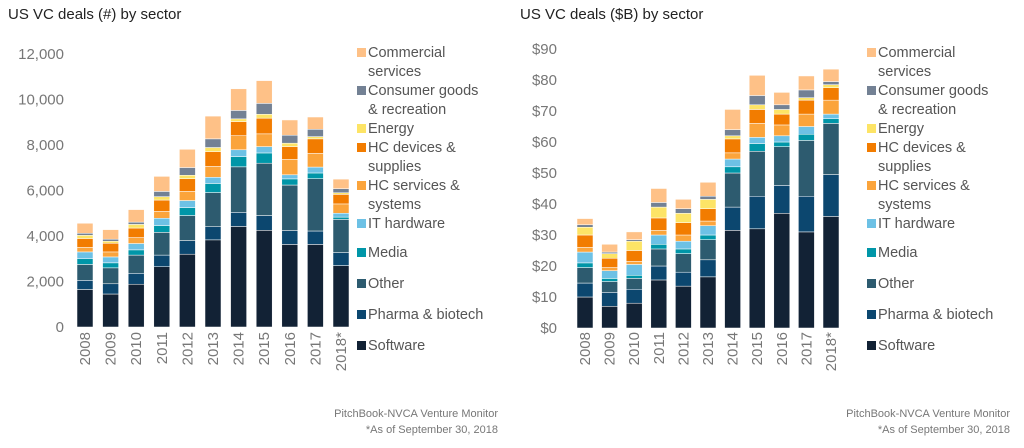 The width and height of the screenshot is (1024, 448). Describe the element at coordinates (85, 348) in the screenshot. I see `x-tick-label: 2008` at that location.